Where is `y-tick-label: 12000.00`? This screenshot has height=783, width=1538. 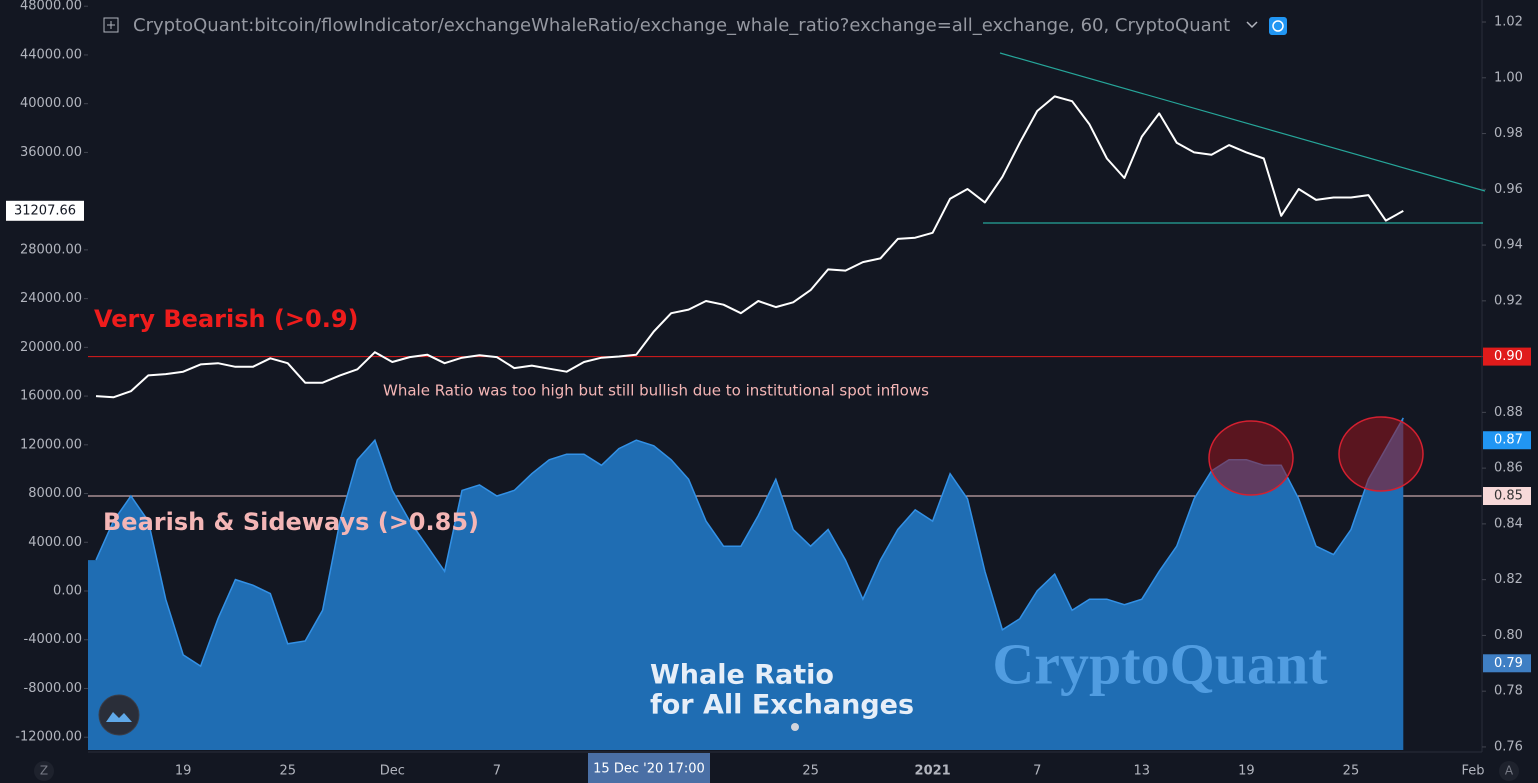
y-tick-label: 12000.00 is located at coordinates (51, 444).